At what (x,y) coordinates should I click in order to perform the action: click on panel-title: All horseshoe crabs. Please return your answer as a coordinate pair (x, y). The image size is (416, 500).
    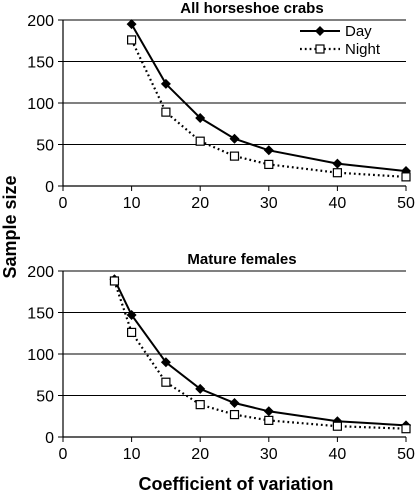
    Looking at the image, I should click on (251, 8).